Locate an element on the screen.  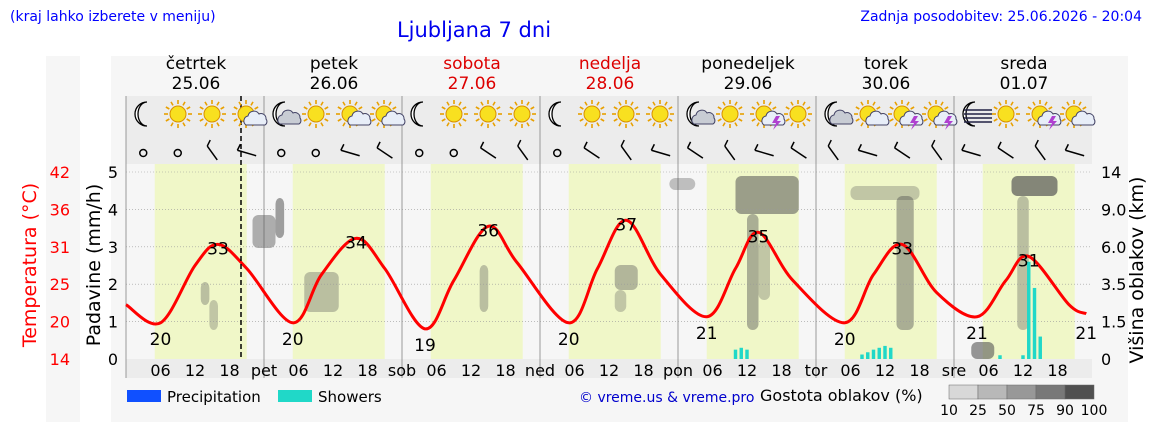
moon-fog-icon is located at coordinates (977, 114).